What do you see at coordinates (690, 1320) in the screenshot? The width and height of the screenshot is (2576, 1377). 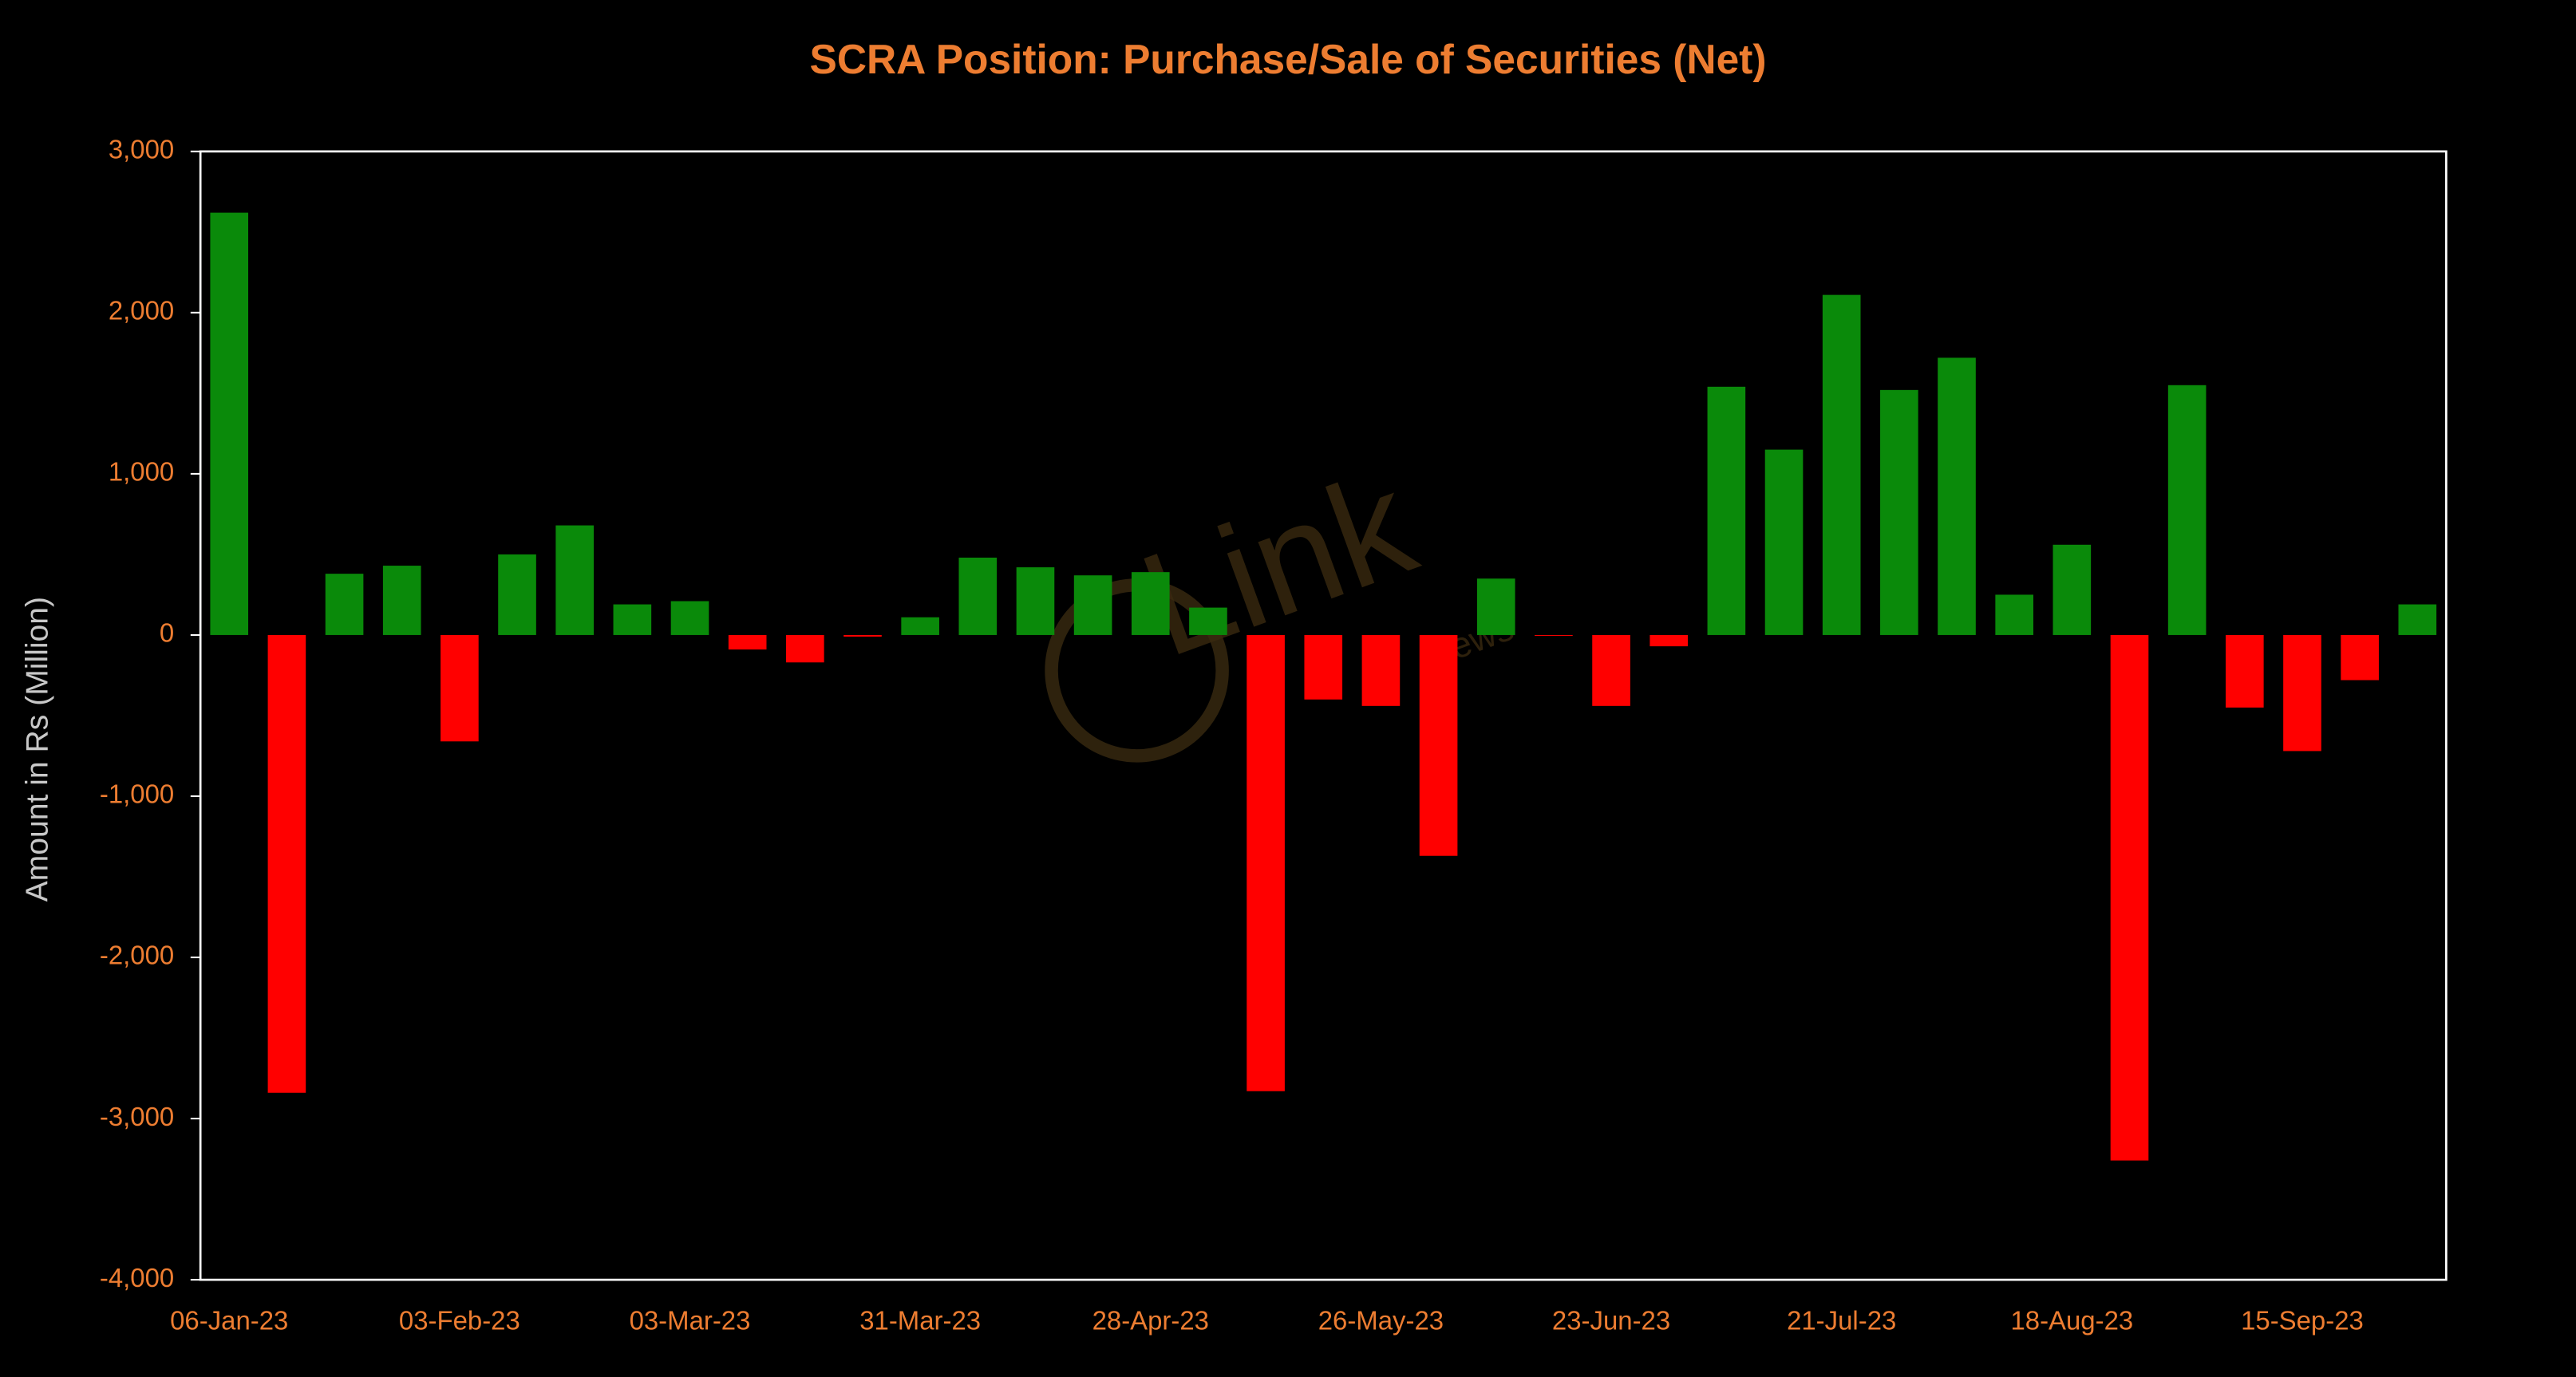 I see `x-tick-label: 03-Mar-23` at bounding box center [690, 1320].